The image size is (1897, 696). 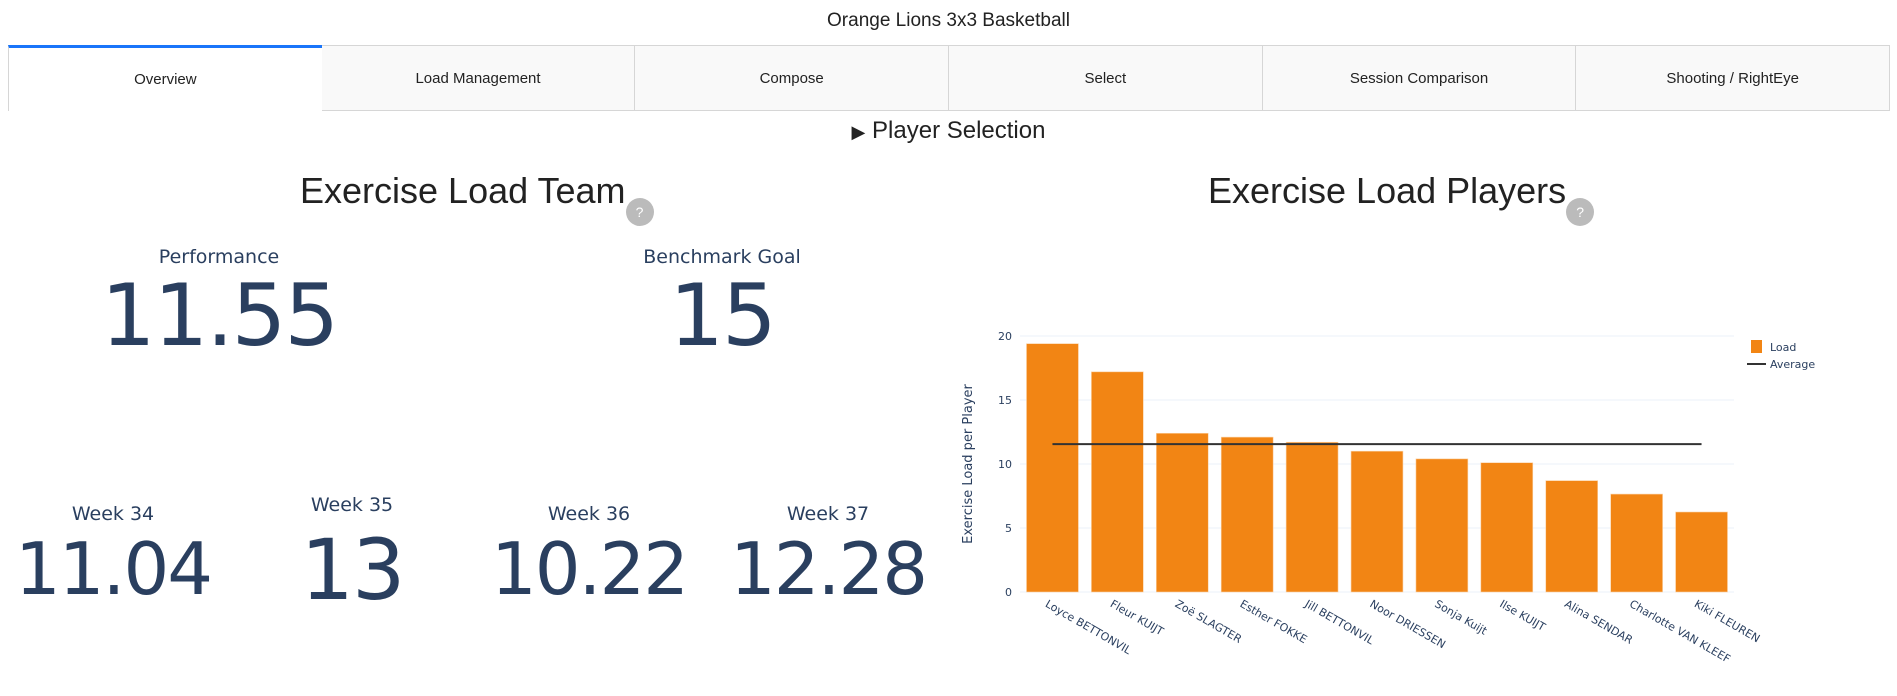 I want to click on week-label: Week 37, so click(x=828, y=514).